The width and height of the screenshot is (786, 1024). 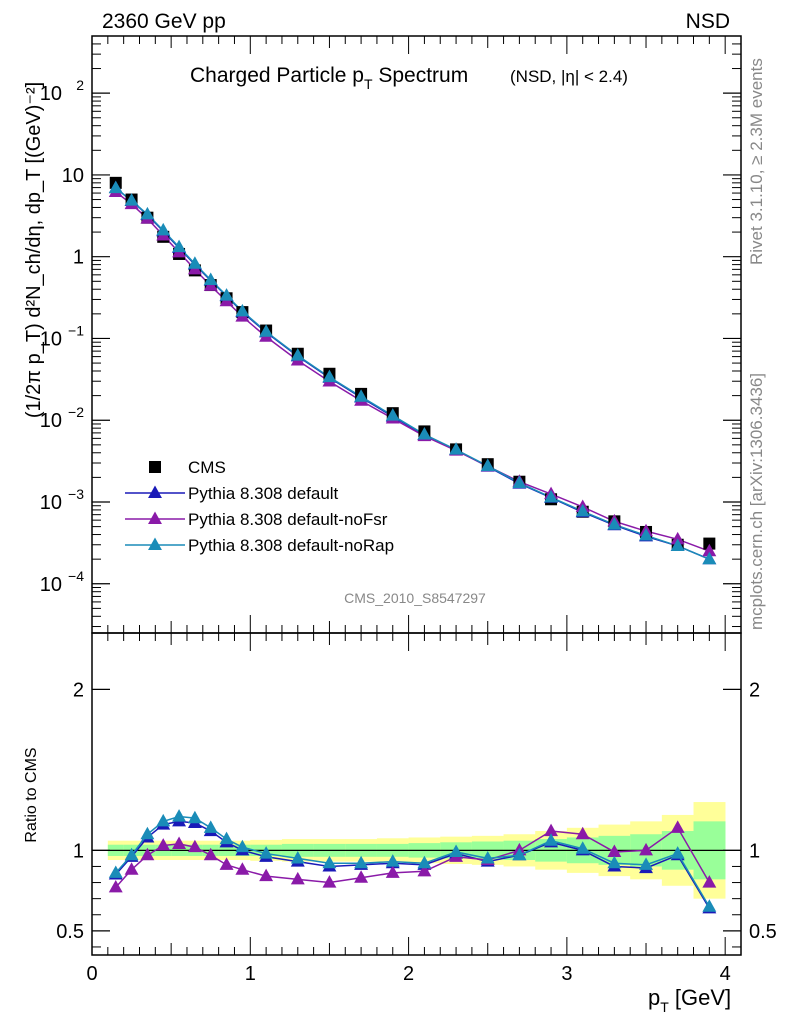 I want to click on ratio-series-group, so click(x=412, y=861).